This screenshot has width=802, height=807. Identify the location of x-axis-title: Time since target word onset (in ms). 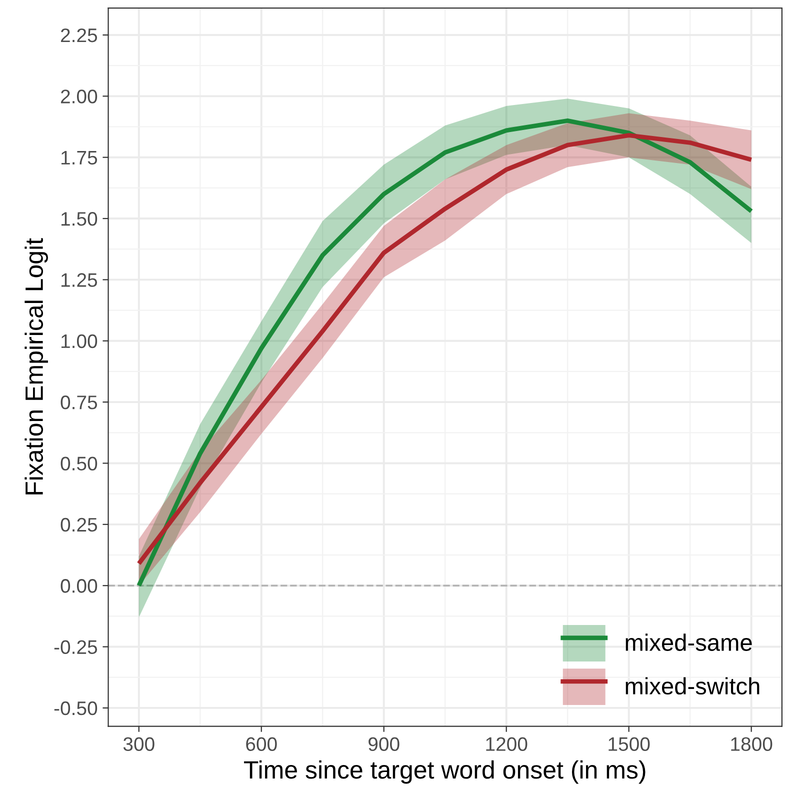
(445, 772).